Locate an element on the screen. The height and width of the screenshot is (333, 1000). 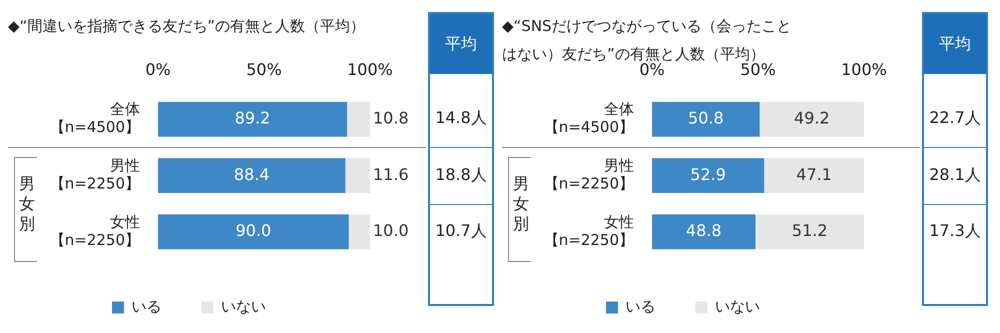
data-label: 10.0 is located at coordinates (391, 230).